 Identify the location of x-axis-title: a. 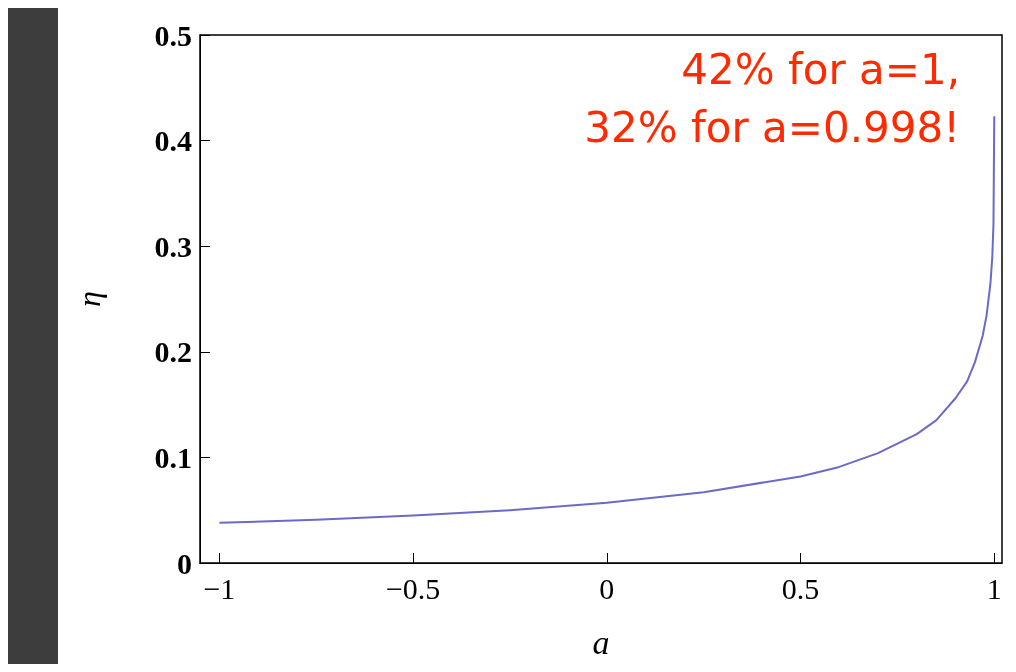
(601, 642).